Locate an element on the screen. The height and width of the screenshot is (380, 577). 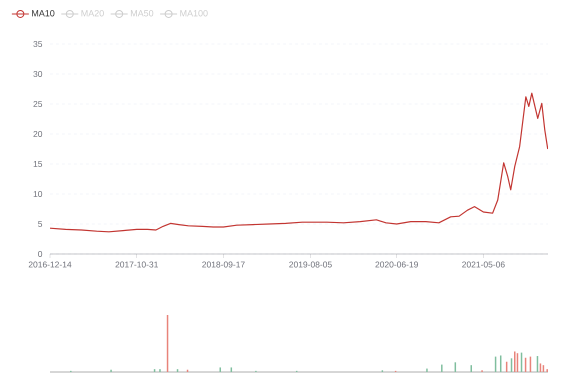
x-tick-label: 2019-08-05 is located at coordinates (310, 265).